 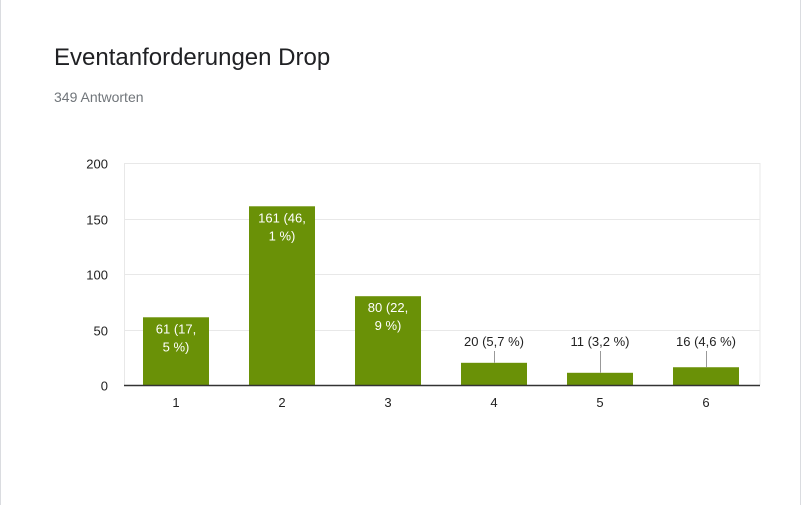 I want to click on x-tick-label: 2, so click(x=281, y=402).